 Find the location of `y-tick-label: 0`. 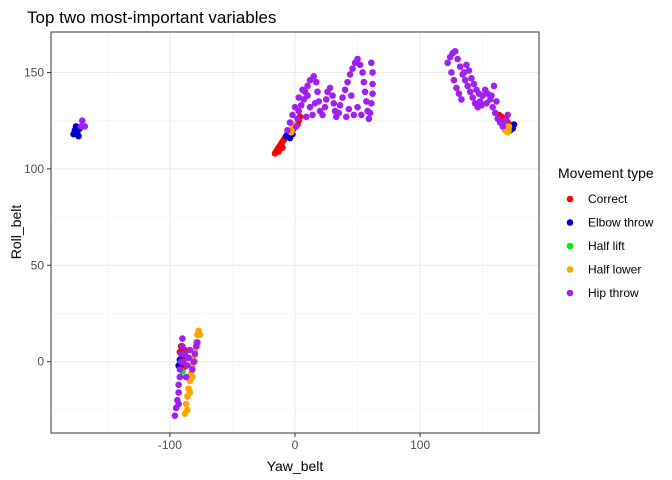

y-tick-label: 0 is located at coordinates (40, 362).